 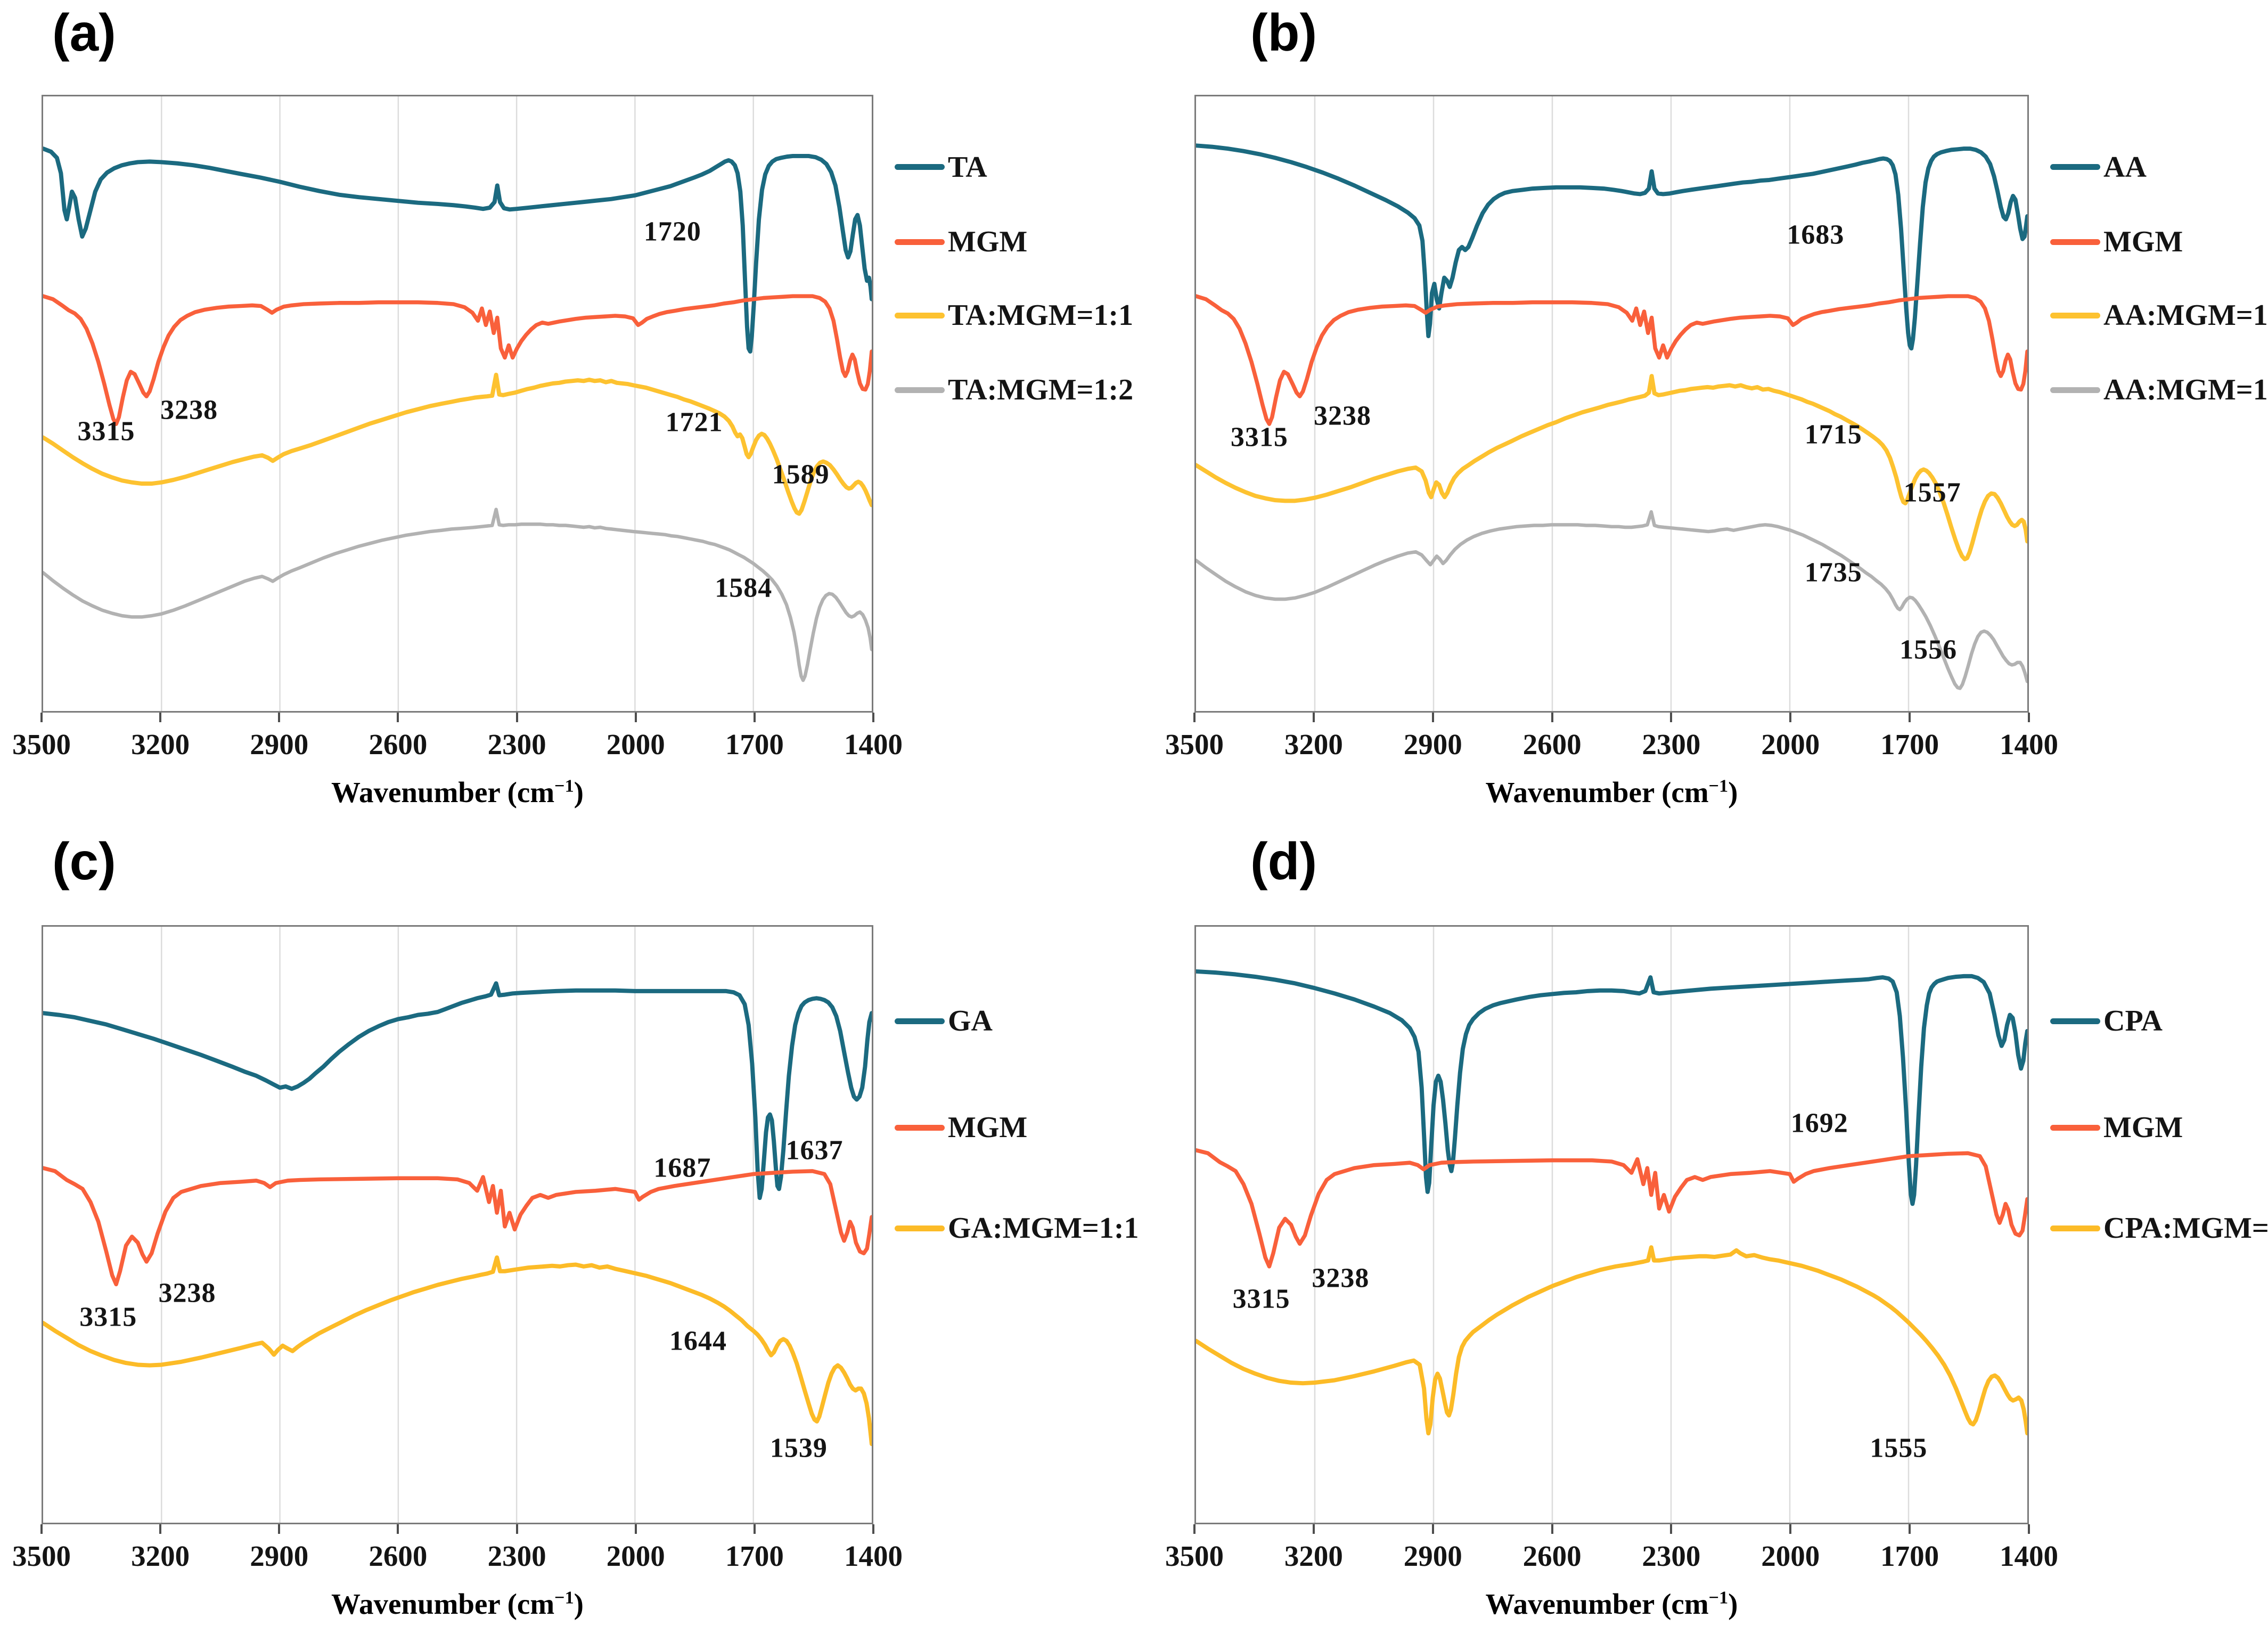 What do you see at coordinates (971, 1021) in the screenshot?
I see `legend-label: GA` at bounding box center [971, 1021].